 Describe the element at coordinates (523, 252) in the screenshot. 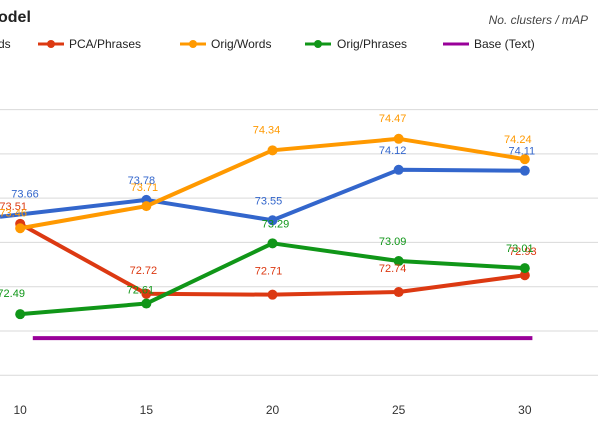

I see `data-label: 72.93` at that location.